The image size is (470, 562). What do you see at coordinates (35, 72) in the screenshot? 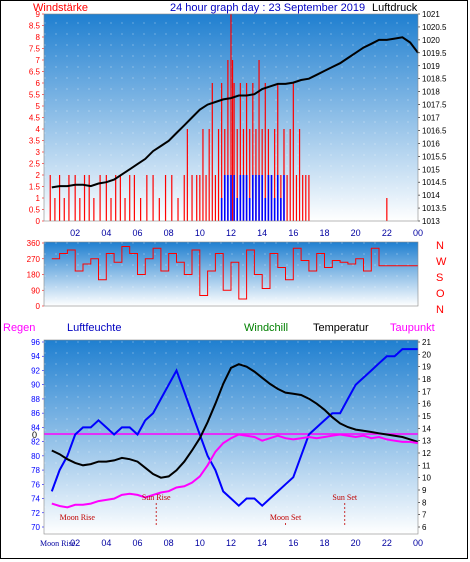
I see `wind-tick-label: 6.5` at bounding box center [35, 72].